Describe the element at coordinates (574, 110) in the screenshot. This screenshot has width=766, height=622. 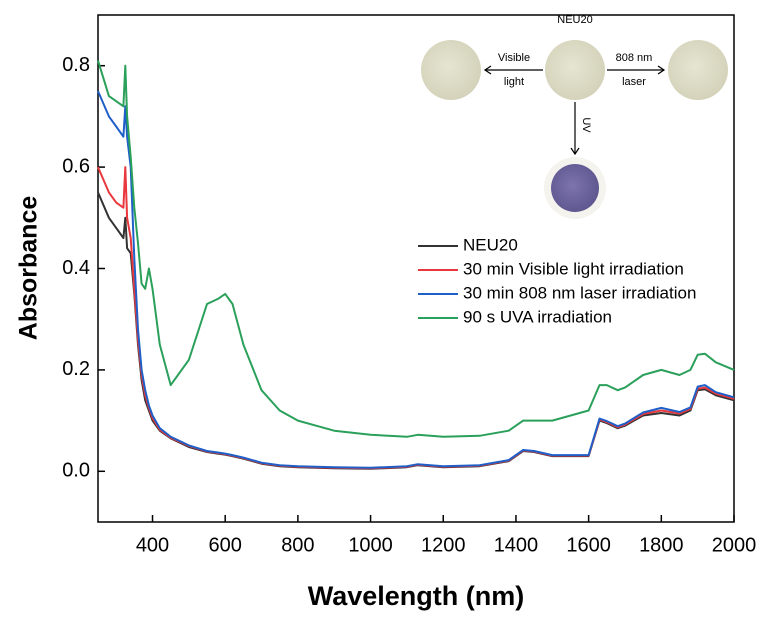
I see `arrows` at that location.